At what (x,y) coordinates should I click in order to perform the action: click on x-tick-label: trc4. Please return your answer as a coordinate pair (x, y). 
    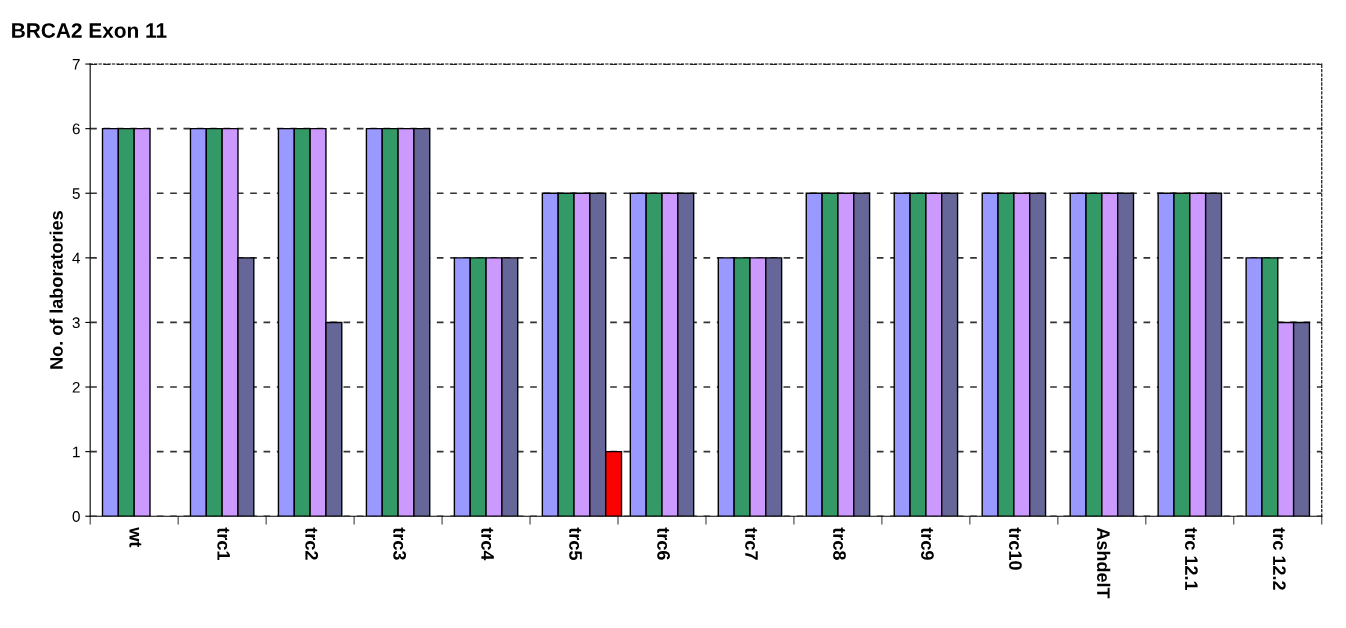
    Looking at the image, I should click on (487, 544).